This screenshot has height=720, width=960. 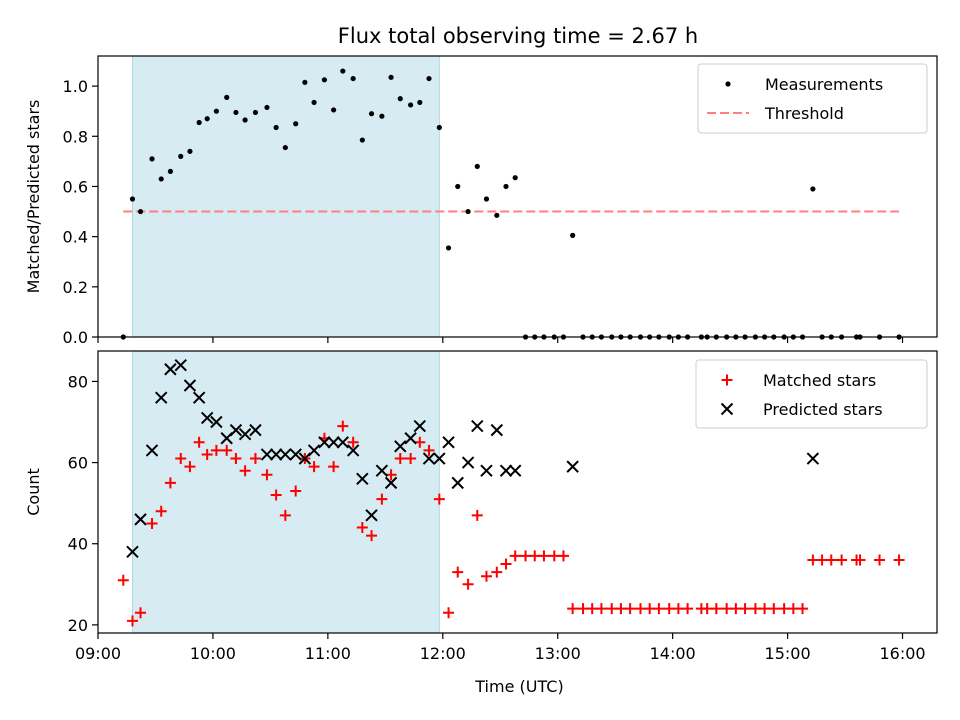 What do you see at coordinates (78, 625) in the screenshot?
I see `y-tick-label: 20` at bounding box center [78, 625].